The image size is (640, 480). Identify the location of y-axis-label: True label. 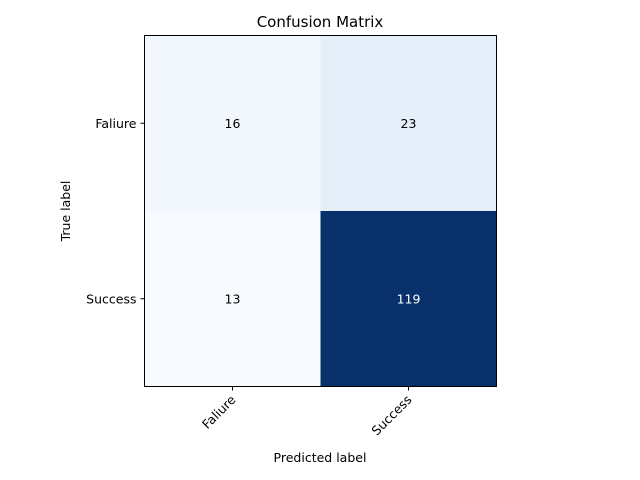
(65, 212).